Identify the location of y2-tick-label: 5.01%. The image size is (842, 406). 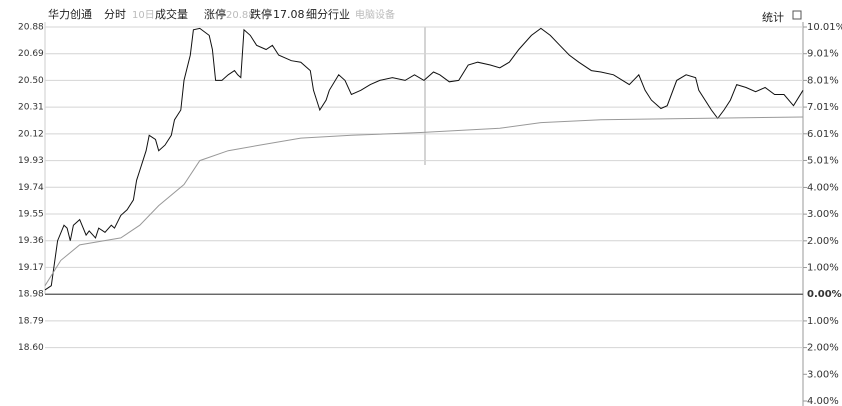
(823, 160).